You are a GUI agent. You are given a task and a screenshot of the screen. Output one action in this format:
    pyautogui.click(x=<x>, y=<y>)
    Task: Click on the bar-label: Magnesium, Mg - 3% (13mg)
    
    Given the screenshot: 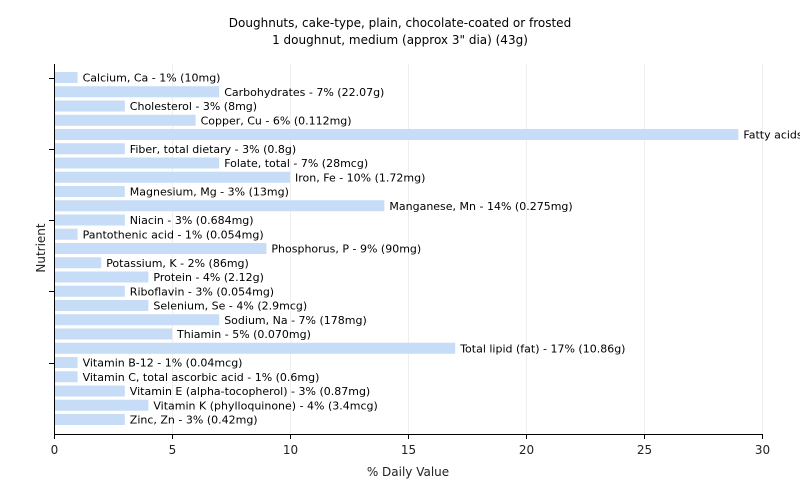 What is the action you would take?
    pyautogui.click(x=209, y=192)
    